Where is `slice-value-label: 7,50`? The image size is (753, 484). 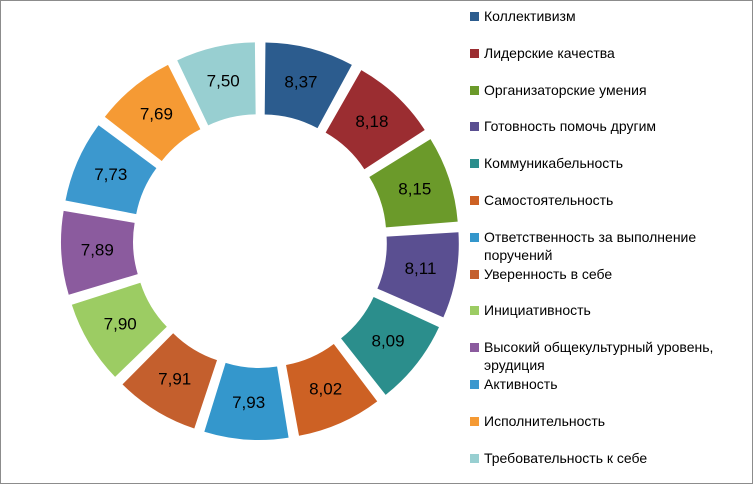
slice-value-label: 7,50 is located at coordinates (223, 81).